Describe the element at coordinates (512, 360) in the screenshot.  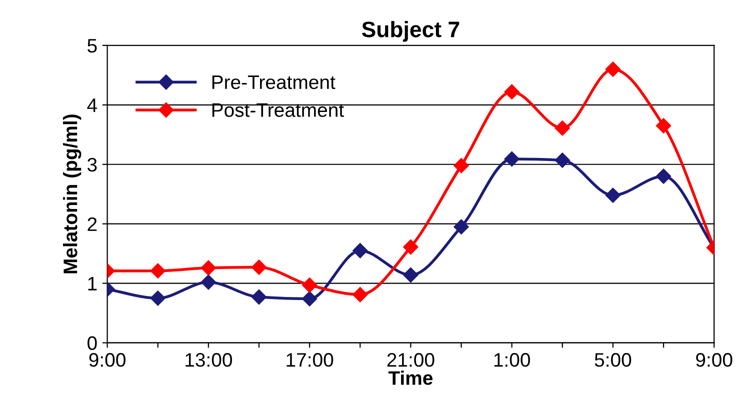
I see `x-tick-label: 1:00` at that location.